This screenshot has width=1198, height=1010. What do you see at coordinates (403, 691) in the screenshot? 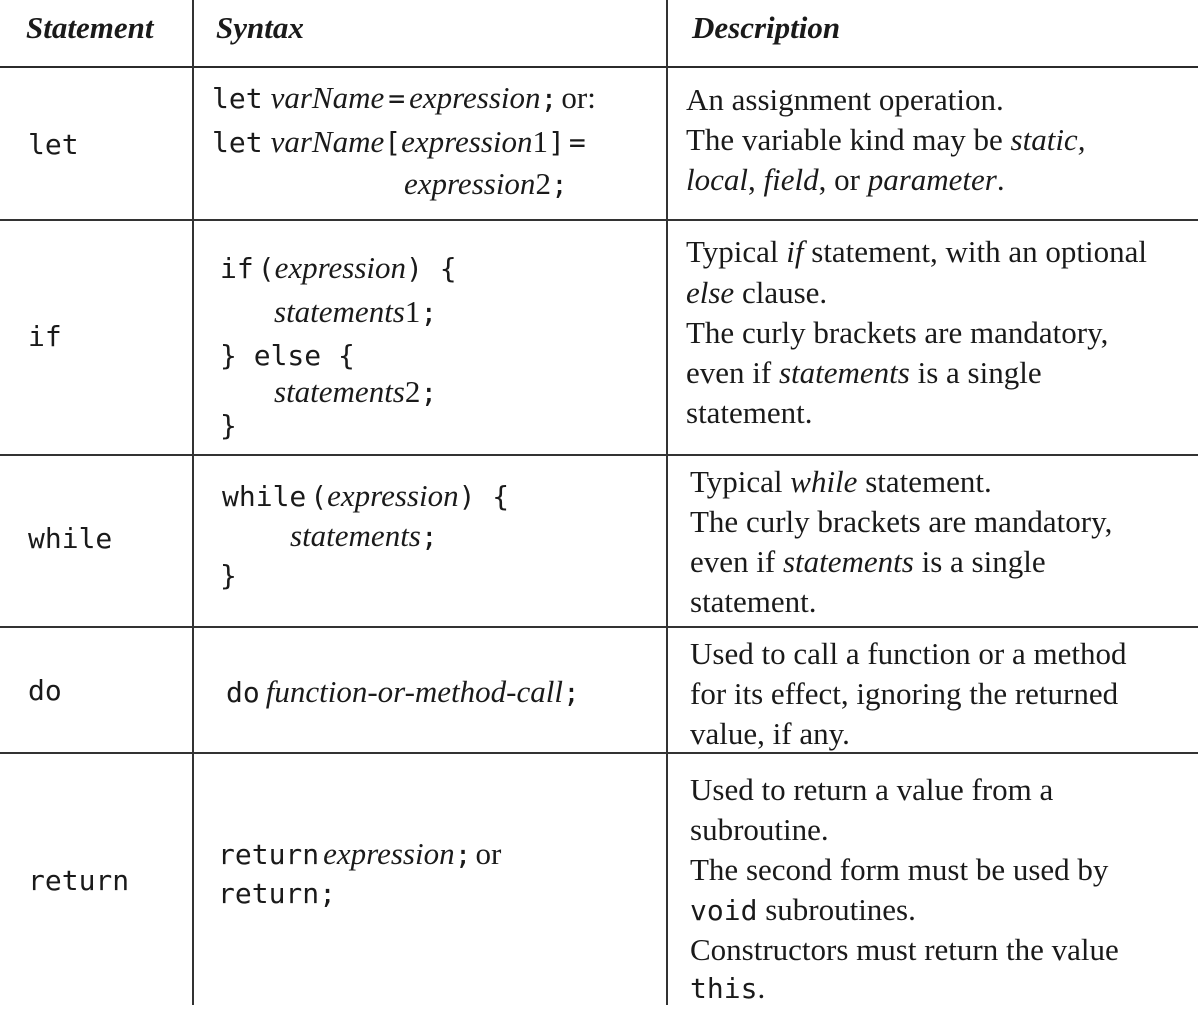
I see `syntax-do-line-1: do function-or-method-call;` at bounding box center [403, 691].